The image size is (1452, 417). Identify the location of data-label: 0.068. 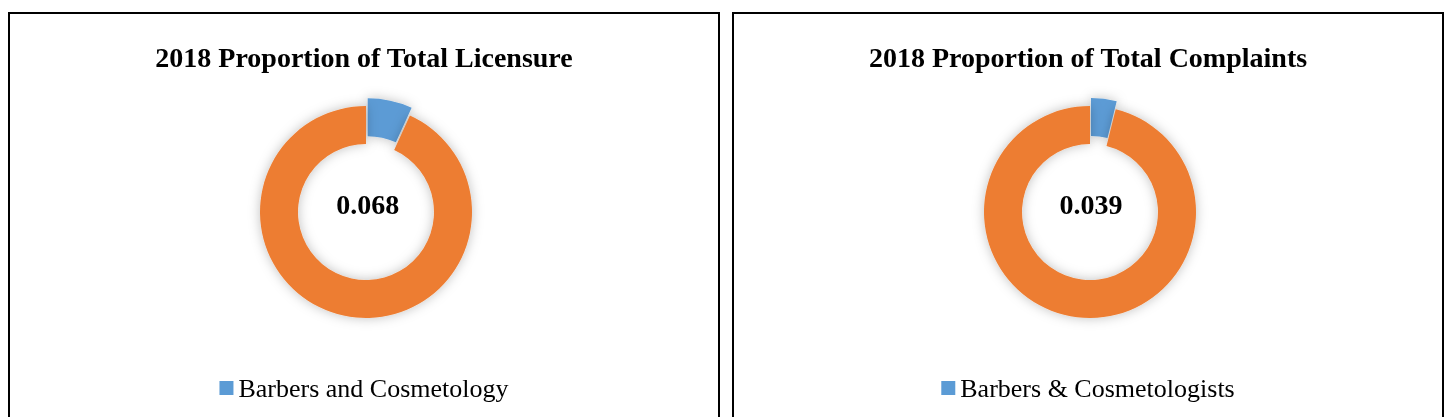
(368, 204).